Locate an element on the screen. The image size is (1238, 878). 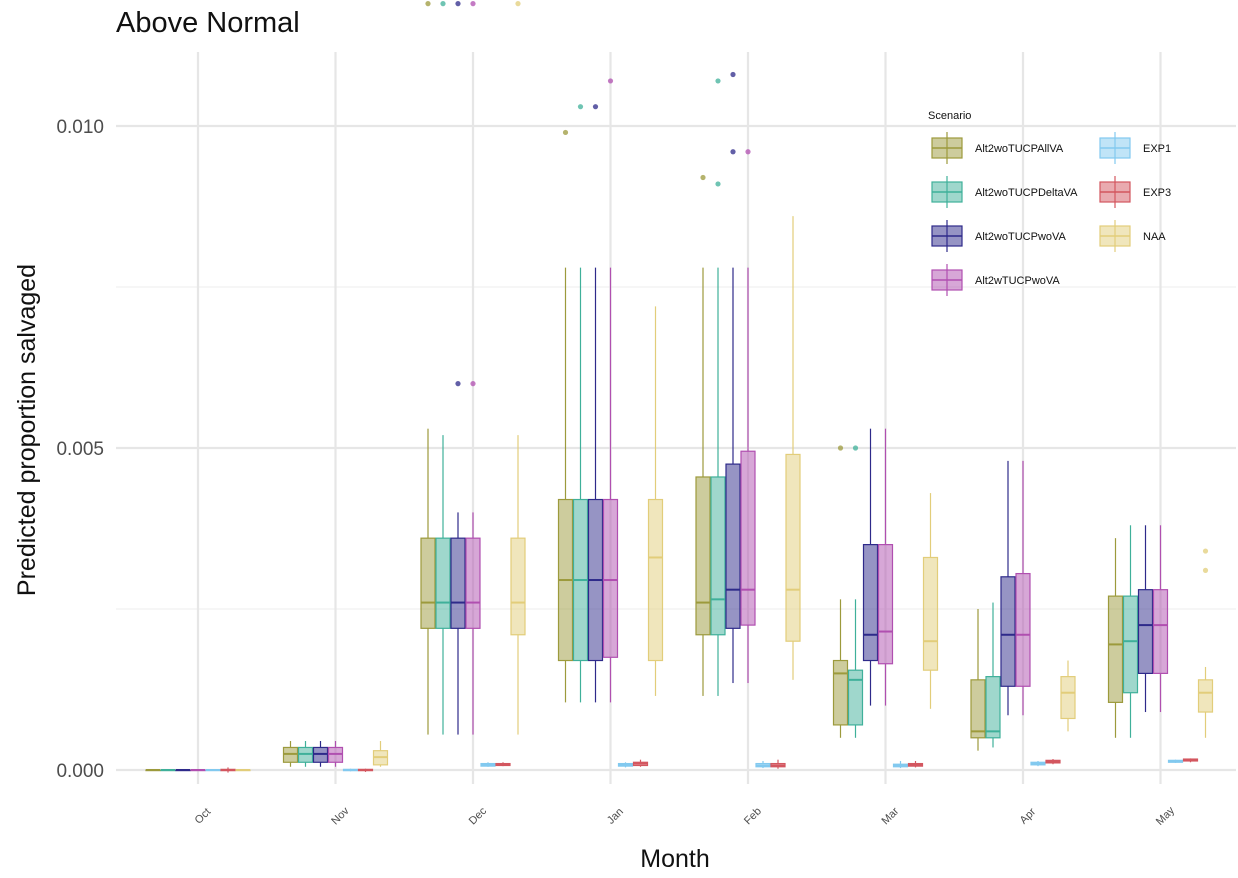
box-Alt2woTUCPAllVA-Nov is located at coordinates (290, 754).